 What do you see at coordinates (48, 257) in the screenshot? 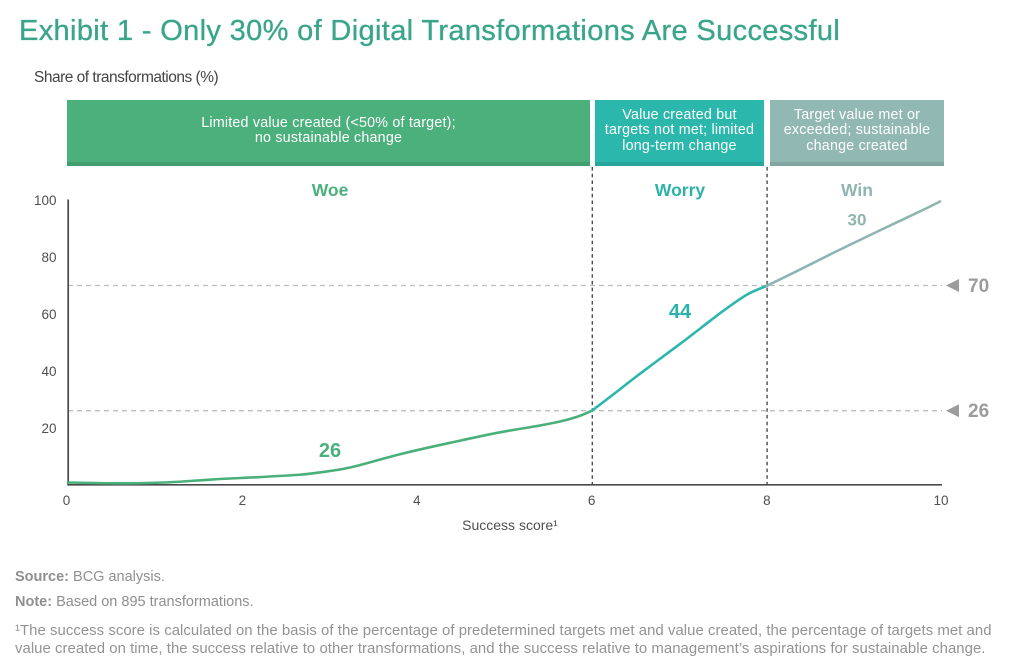
I see `svg-text: 80` at bounding box center [48, 257].